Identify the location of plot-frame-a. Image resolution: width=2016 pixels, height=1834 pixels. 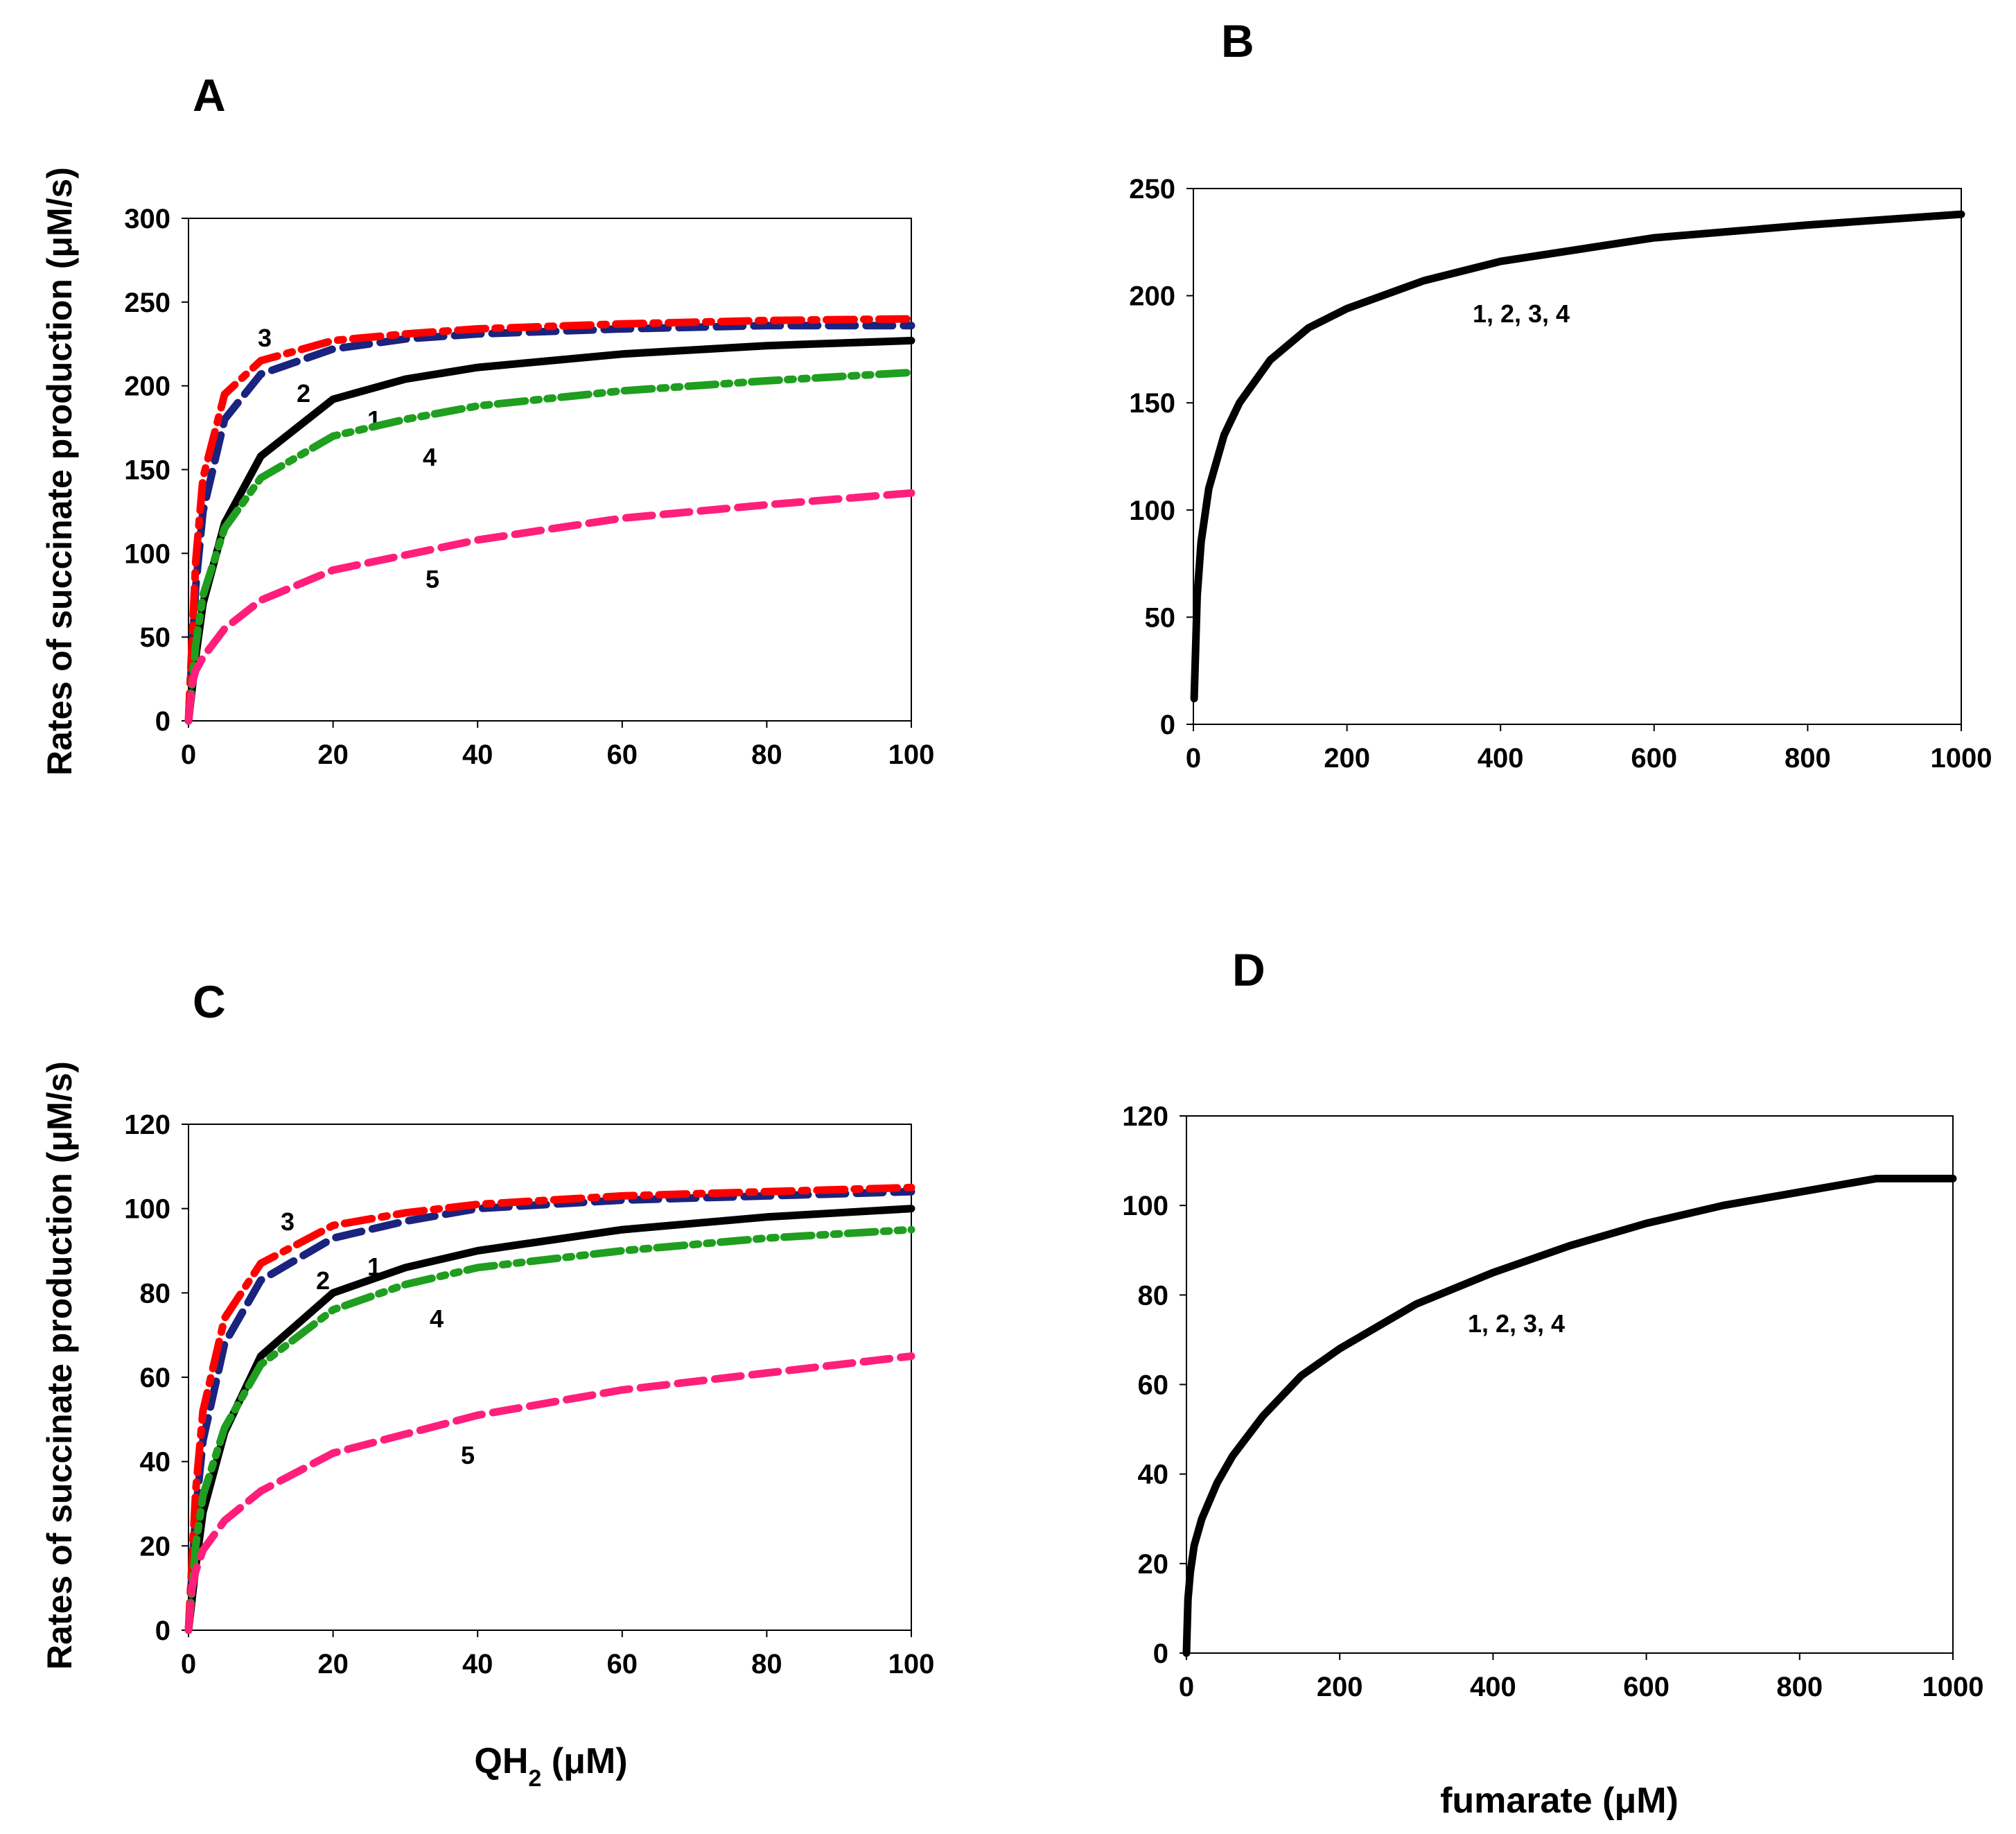
(550, 470).